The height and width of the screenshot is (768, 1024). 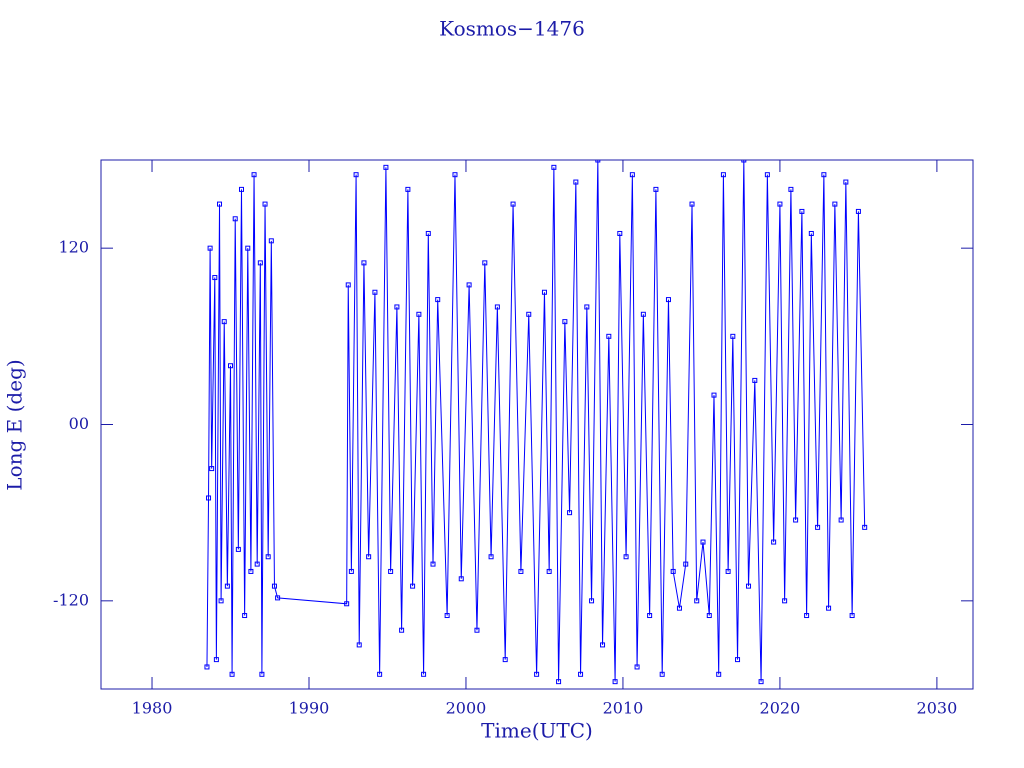 What do you see at coordinates (15, 424) in the screenshot?
I see `y-axis-label: Long E (deg)` at bounding box center [15, 424].